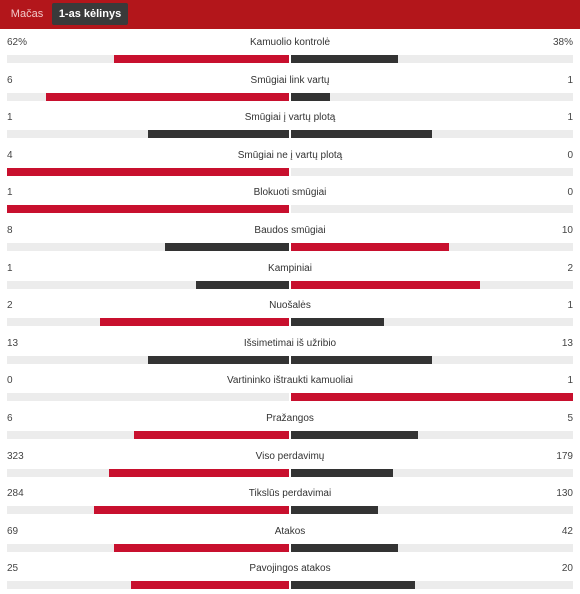 The height and width of the screenshot is (594, 580). Describe the element at coordinates (290, 540) in the screenshot. I see `stat-row: 69 Atakos 42` at that location.